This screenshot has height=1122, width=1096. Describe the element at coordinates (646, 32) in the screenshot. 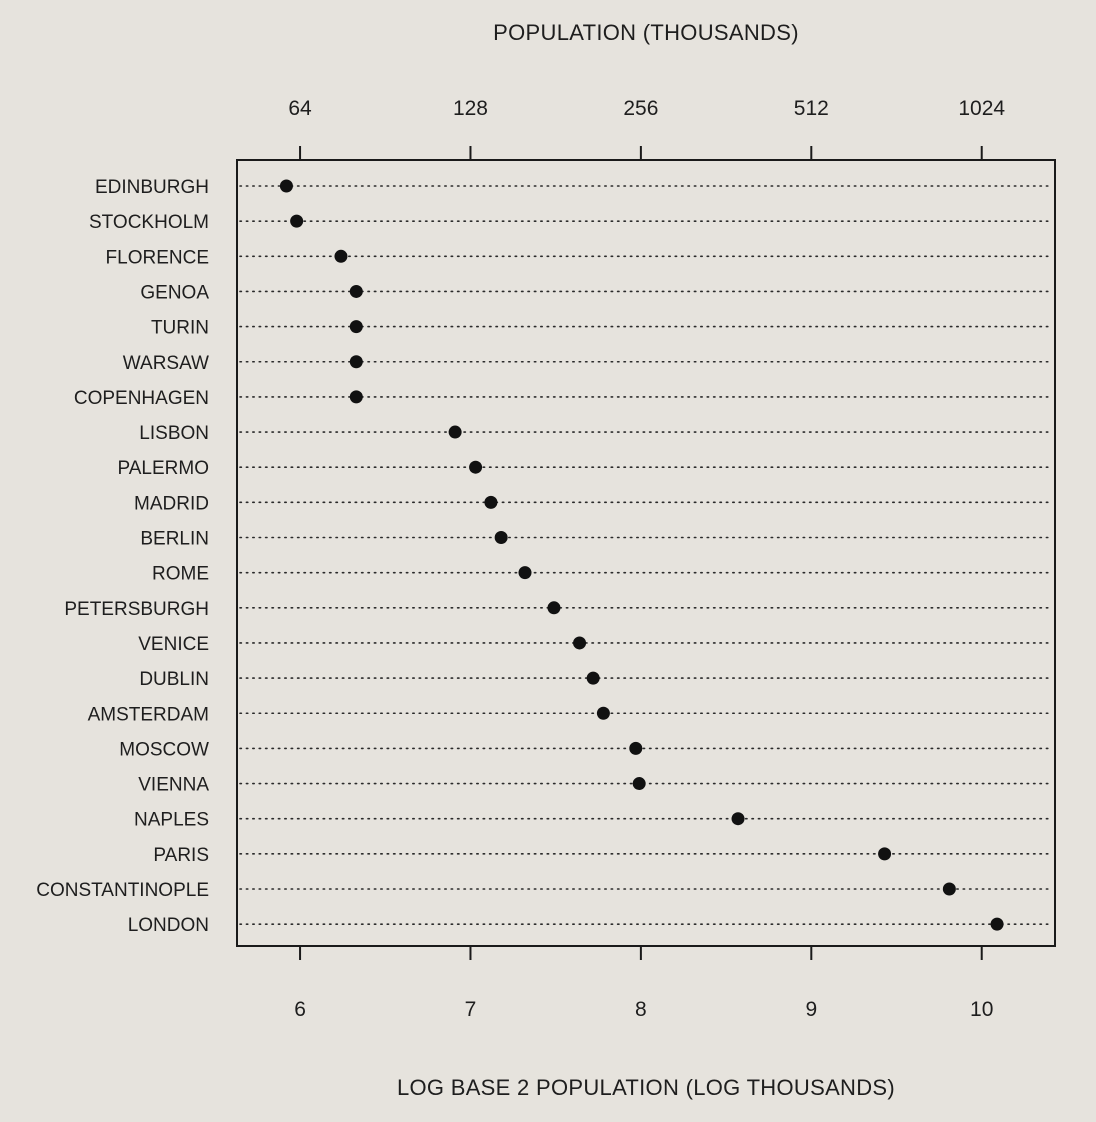

I see `top-axis-title: POPULATION (THOUSANDS)` at that location.